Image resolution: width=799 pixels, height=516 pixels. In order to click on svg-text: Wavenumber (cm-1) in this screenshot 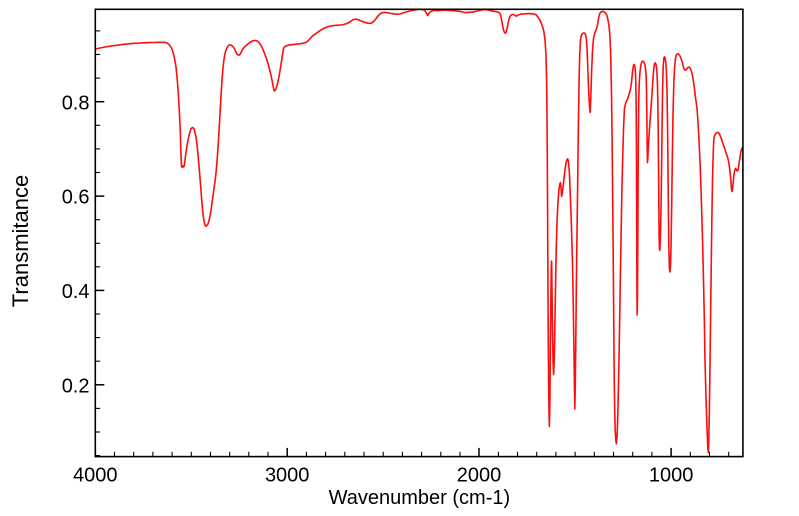, I will do `click(420, 498)`.